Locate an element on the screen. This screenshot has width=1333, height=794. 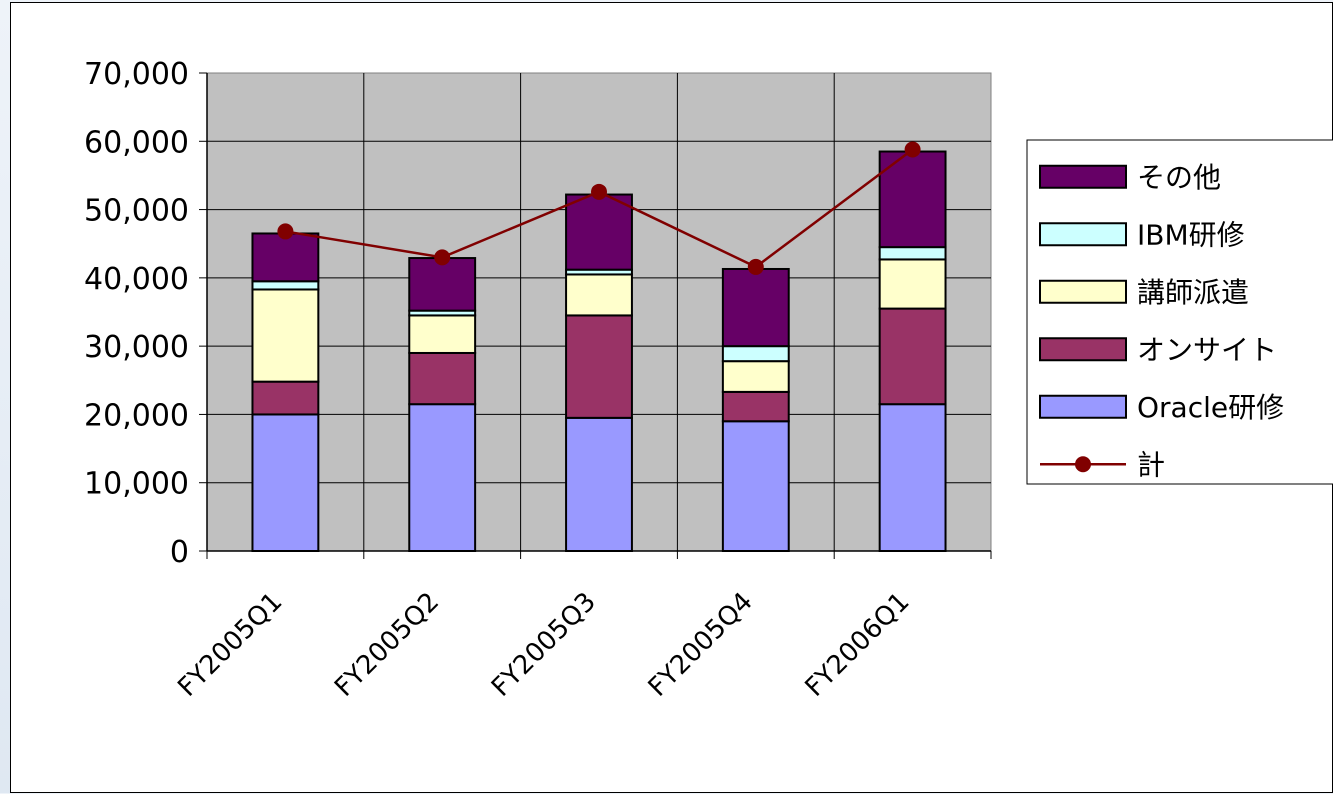
legend-line-marker is located at coordinates (1083, 464).